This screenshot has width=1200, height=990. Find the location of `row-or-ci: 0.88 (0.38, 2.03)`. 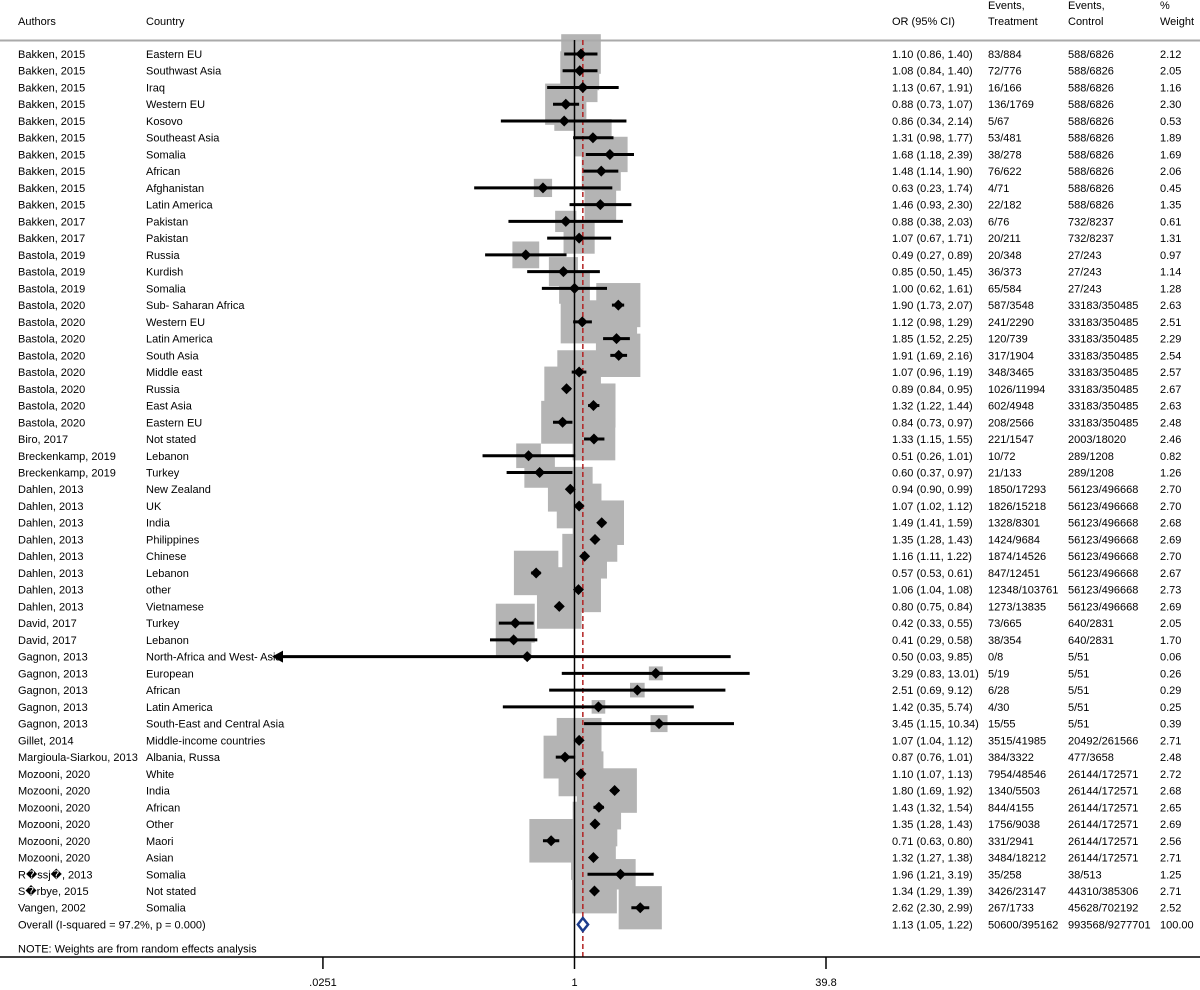

row-or-ci: 0.88 (0.38, 2.03) is located at coordinates (932, 222).